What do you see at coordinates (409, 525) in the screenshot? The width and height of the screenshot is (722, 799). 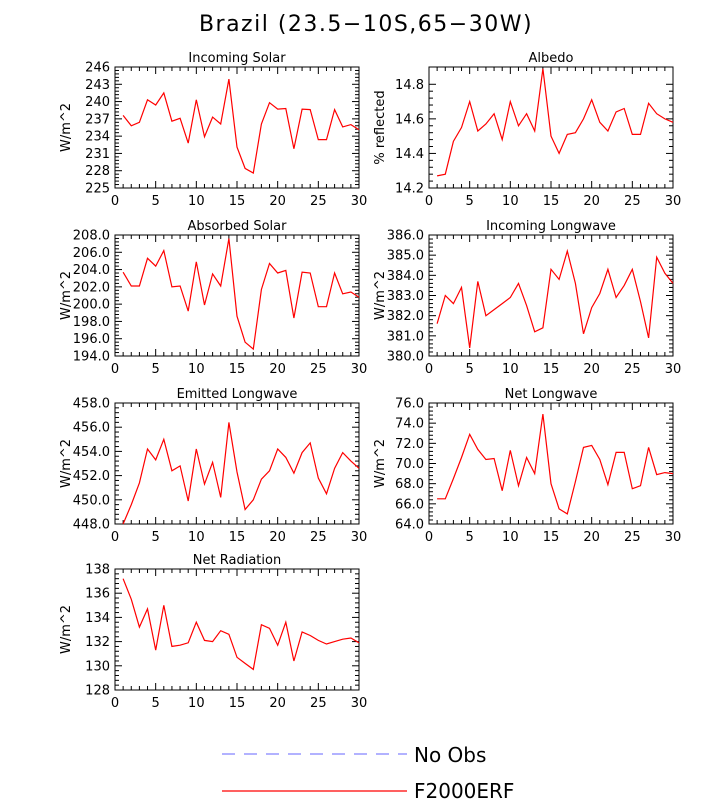 I see `y-tick-label: 64.0` at bounding box center [409, 525].